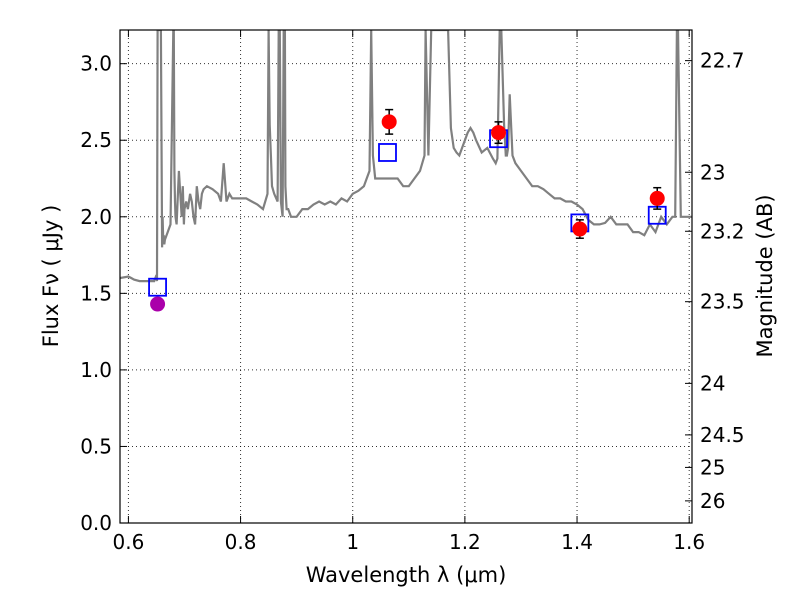  What do you see at coordinates (96, 140) in the screenshot?
I see `y-tick-label: 2.5` at bounding box center [96, 140].